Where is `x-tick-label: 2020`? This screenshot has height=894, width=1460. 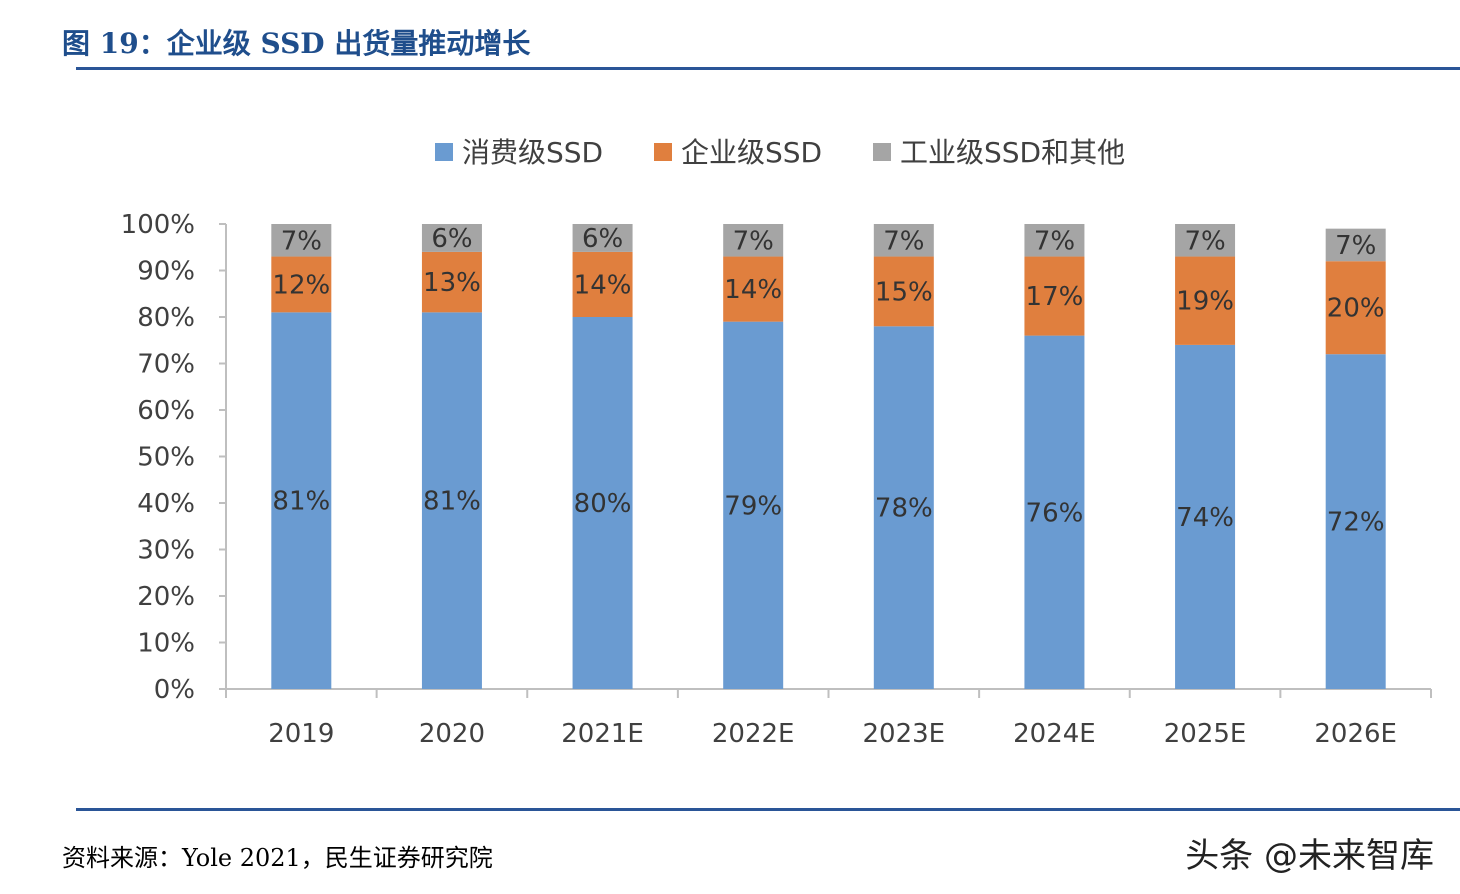
x-tick-label: 2020 is located at coordinates (452, 734).